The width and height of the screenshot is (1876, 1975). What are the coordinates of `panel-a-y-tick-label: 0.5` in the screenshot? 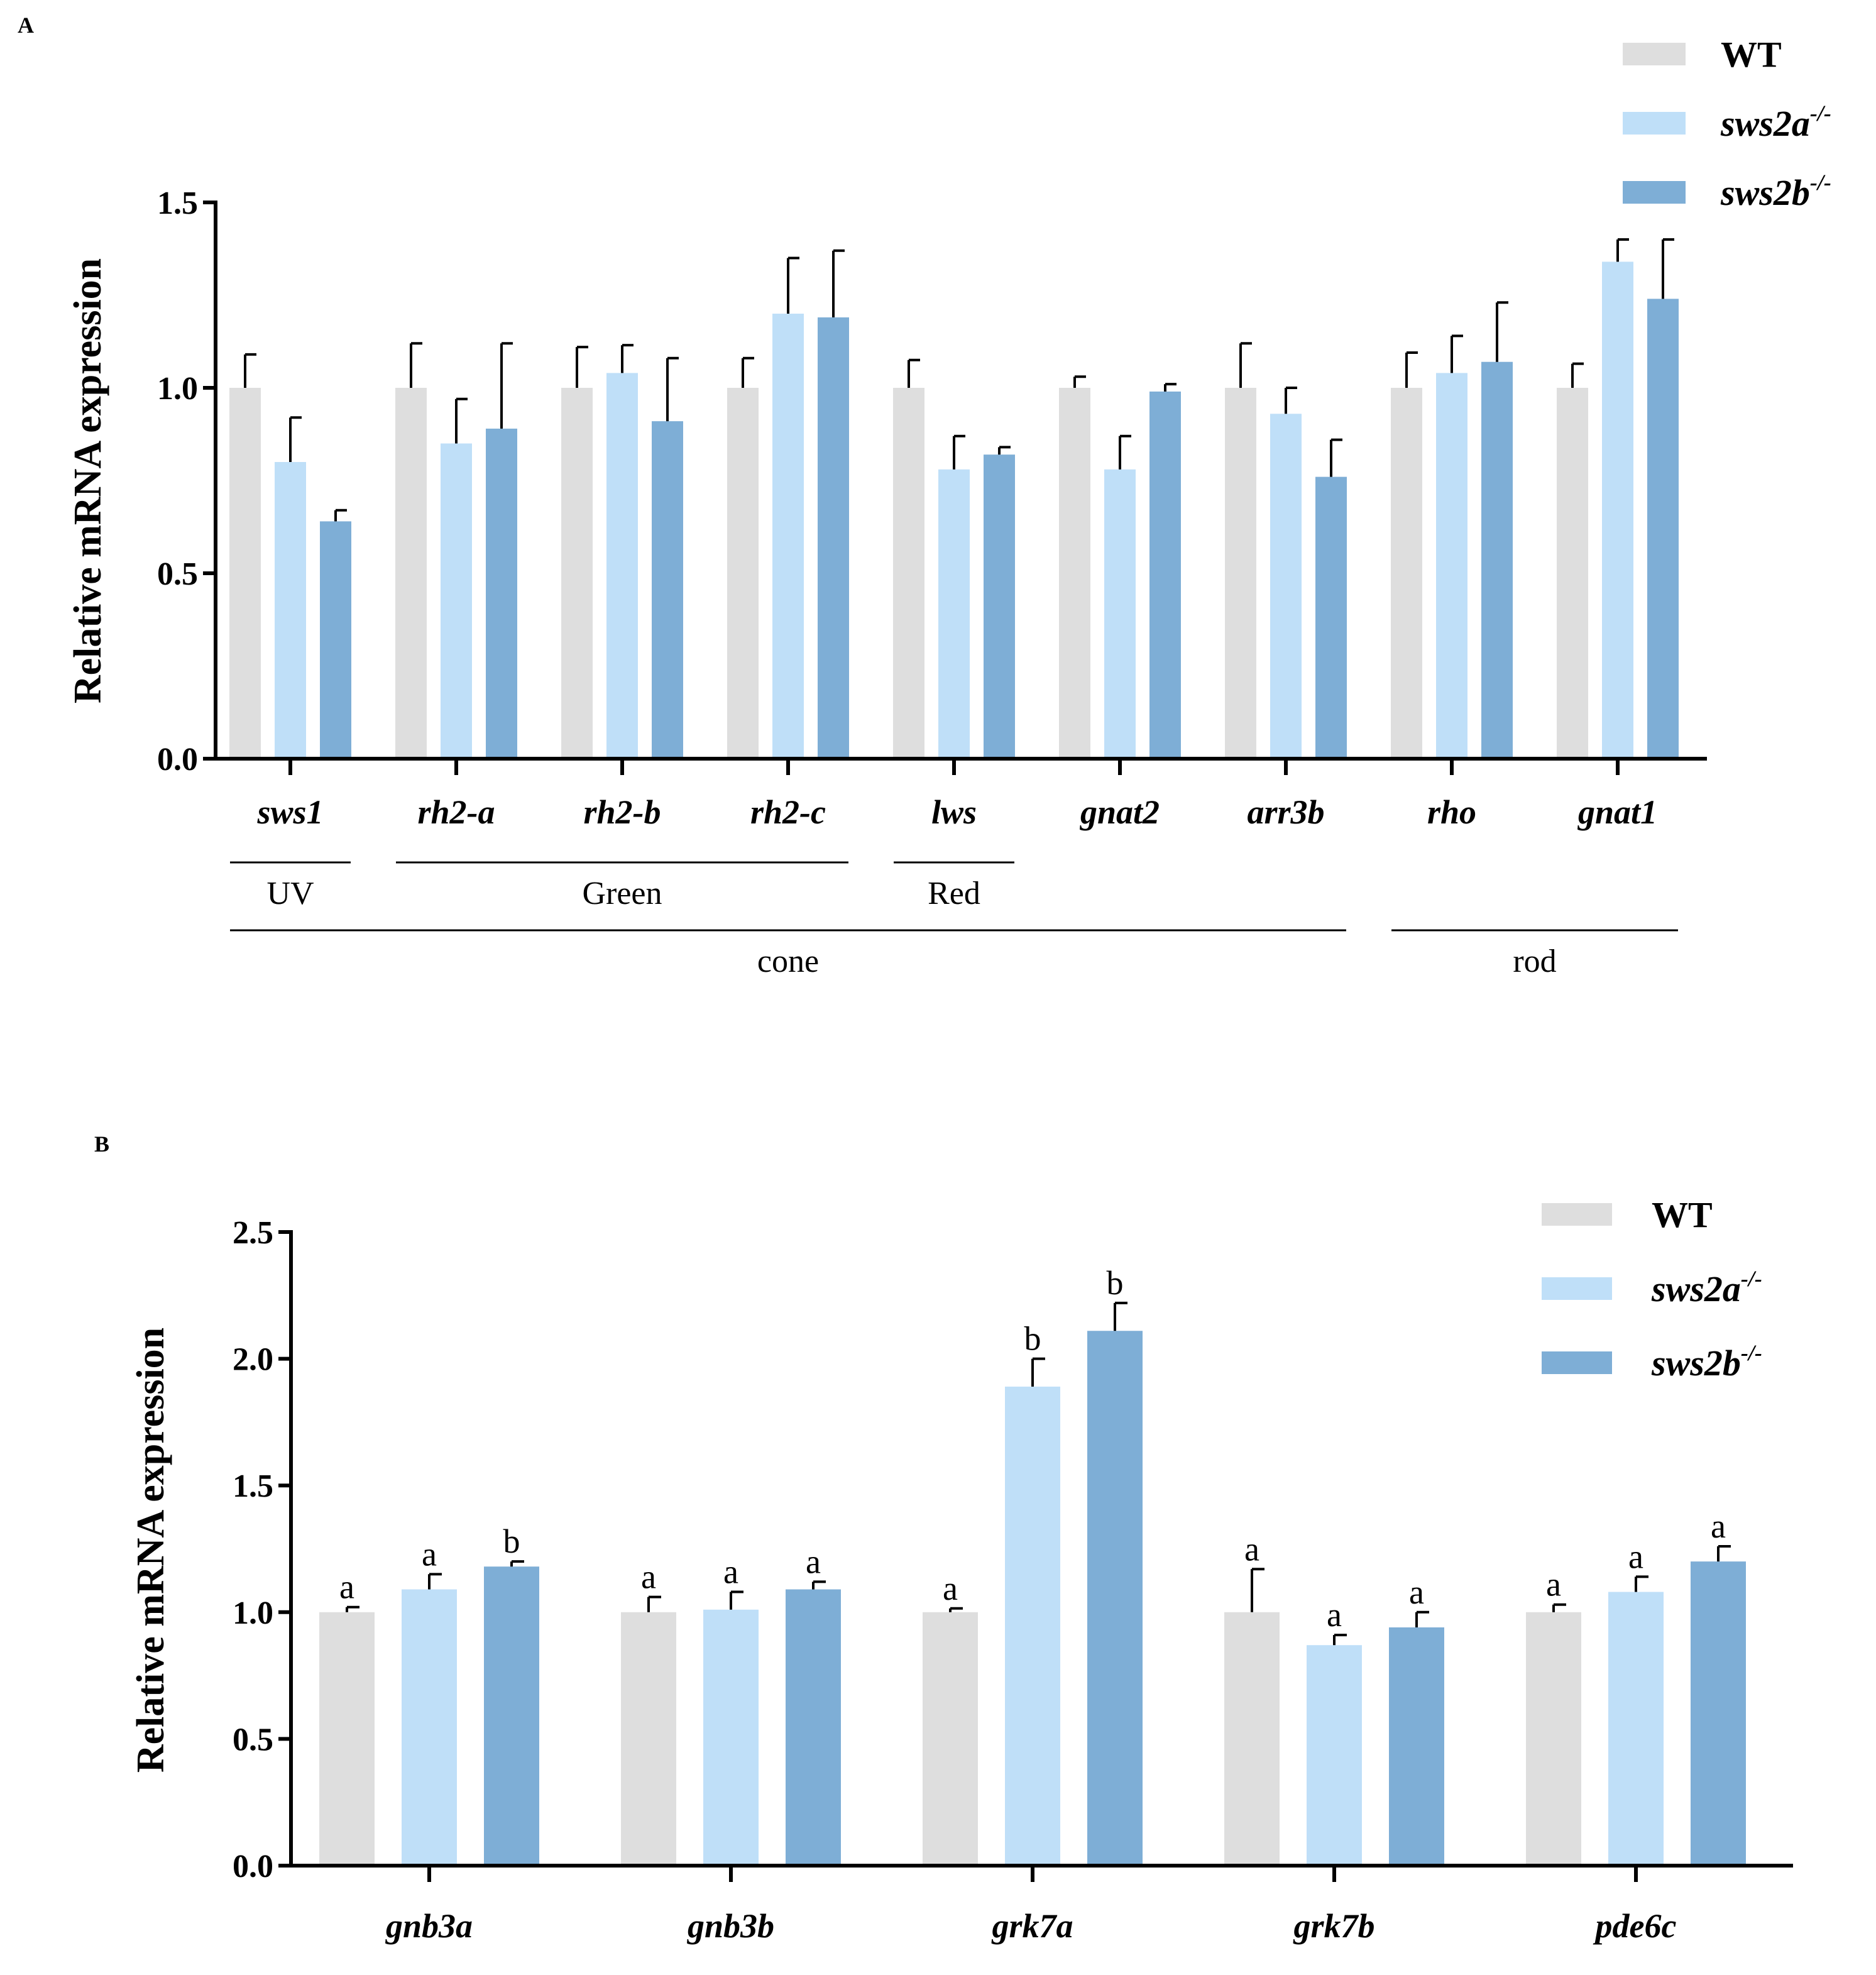 It's located at (177, 574).